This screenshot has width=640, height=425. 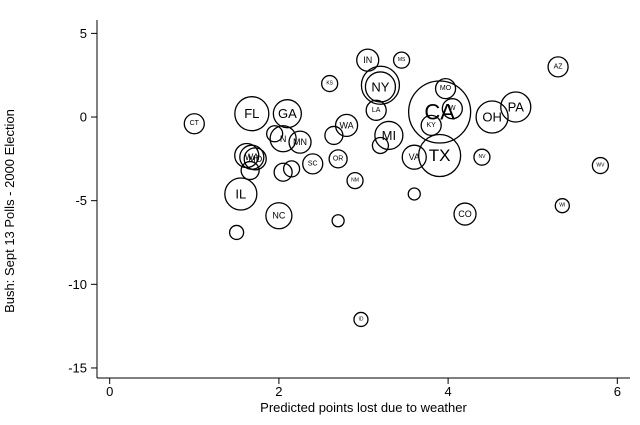 I want to click on bubble-label: LA, so click(x=376, y=110).